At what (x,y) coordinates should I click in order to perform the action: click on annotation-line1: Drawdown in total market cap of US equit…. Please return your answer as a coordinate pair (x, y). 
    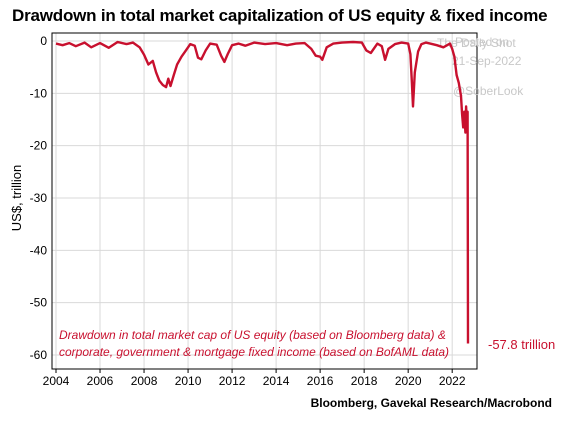
    Looking at the image, I should click on (252, 335).